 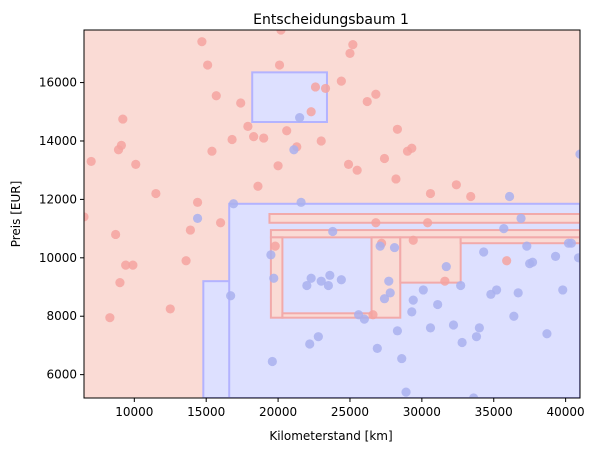 I want to click on x-tick-label: 15000, so click(x=206, y=412).